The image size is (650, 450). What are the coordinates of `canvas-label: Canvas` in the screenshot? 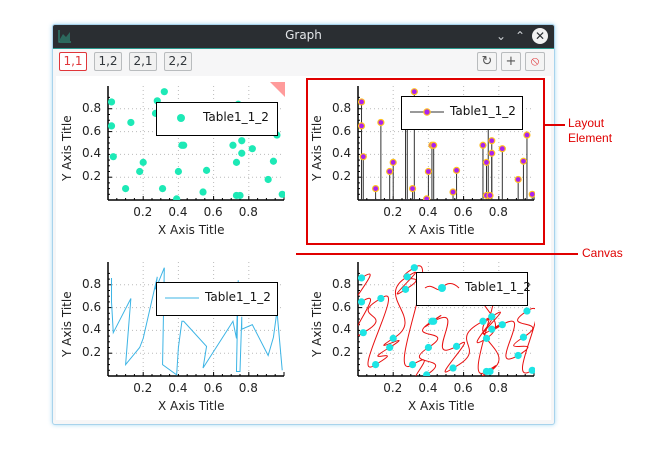 It's located at (602, 253).